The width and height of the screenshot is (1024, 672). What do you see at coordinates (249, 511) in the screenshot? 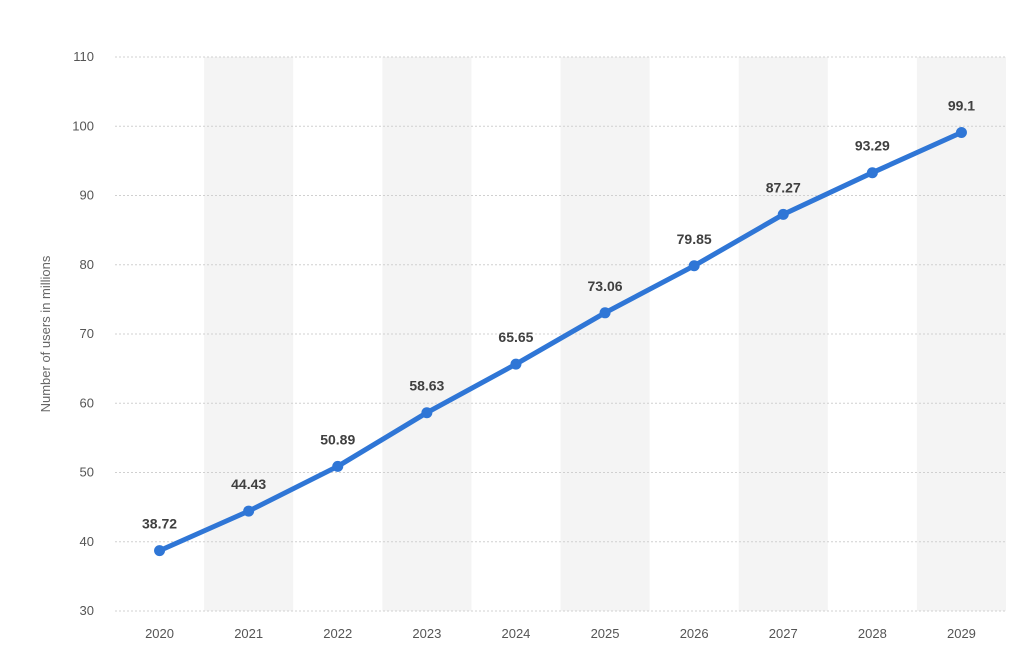
I see `data-point-2021` at bounding box center [249, 511].